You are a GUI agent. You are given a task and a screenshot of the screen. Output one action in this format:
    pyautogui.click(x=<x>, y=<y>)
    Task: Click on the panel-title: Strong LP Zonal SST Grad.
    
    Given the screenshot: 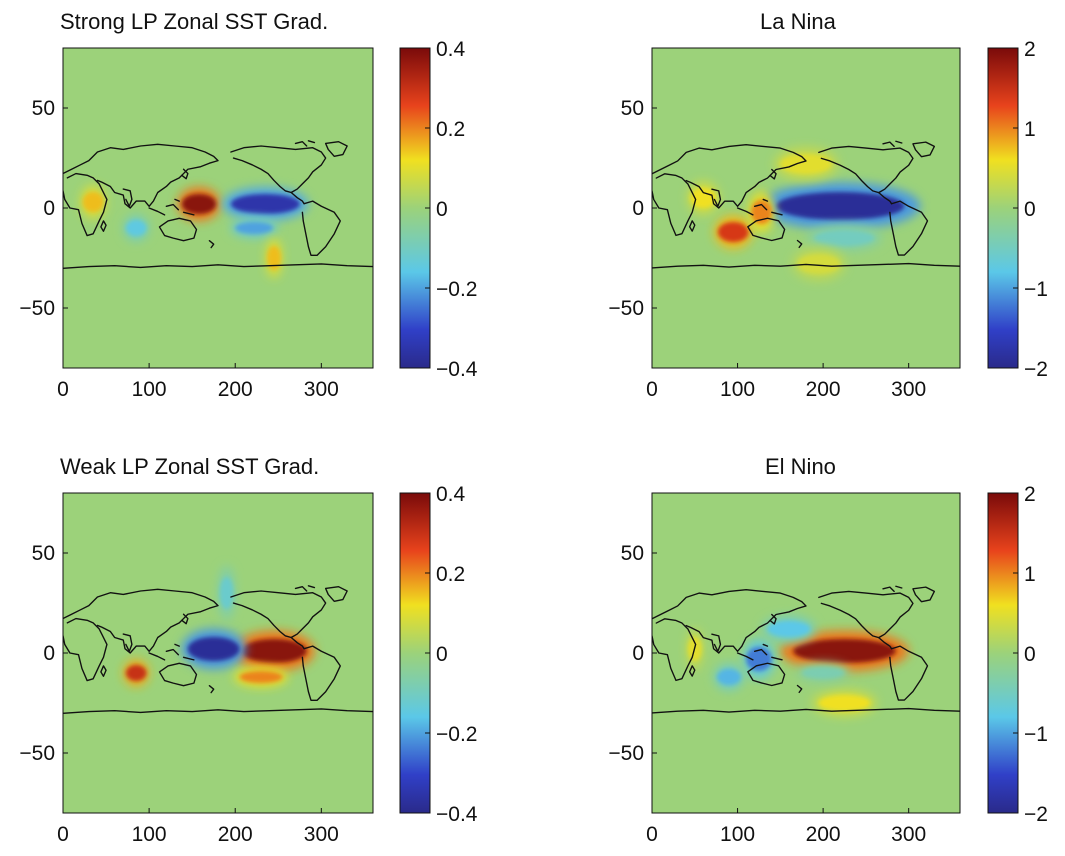 What is the action you would take?
    pyautogui.click(x=194, y=21)
    